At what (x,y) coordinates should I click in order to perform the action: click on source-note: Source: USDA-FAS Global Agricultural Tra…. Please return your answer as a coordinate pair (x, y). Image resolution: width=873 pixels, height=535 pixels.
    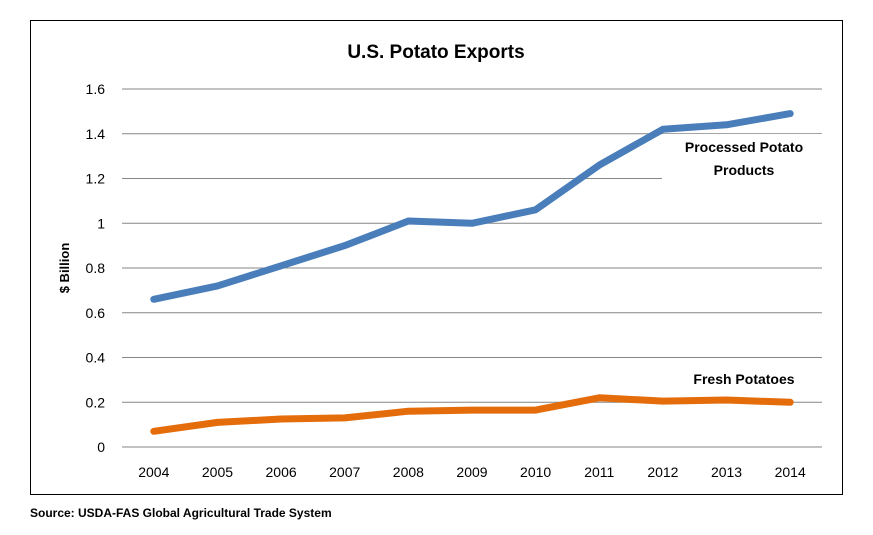
    Looking at the image, I should click on (181, 513).